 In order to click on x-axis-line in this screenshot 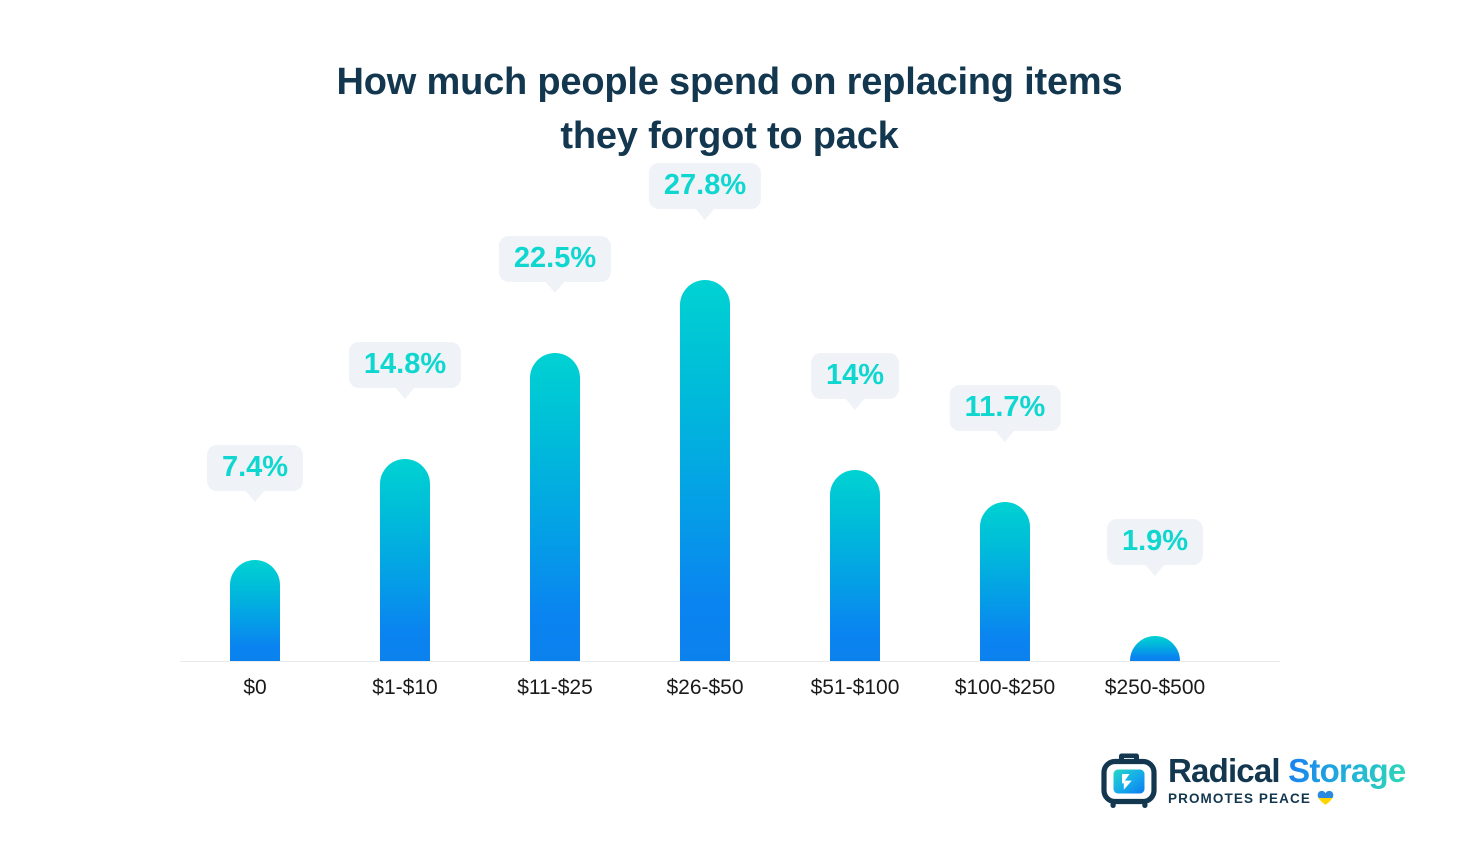, I will do `click(730, 661)`.